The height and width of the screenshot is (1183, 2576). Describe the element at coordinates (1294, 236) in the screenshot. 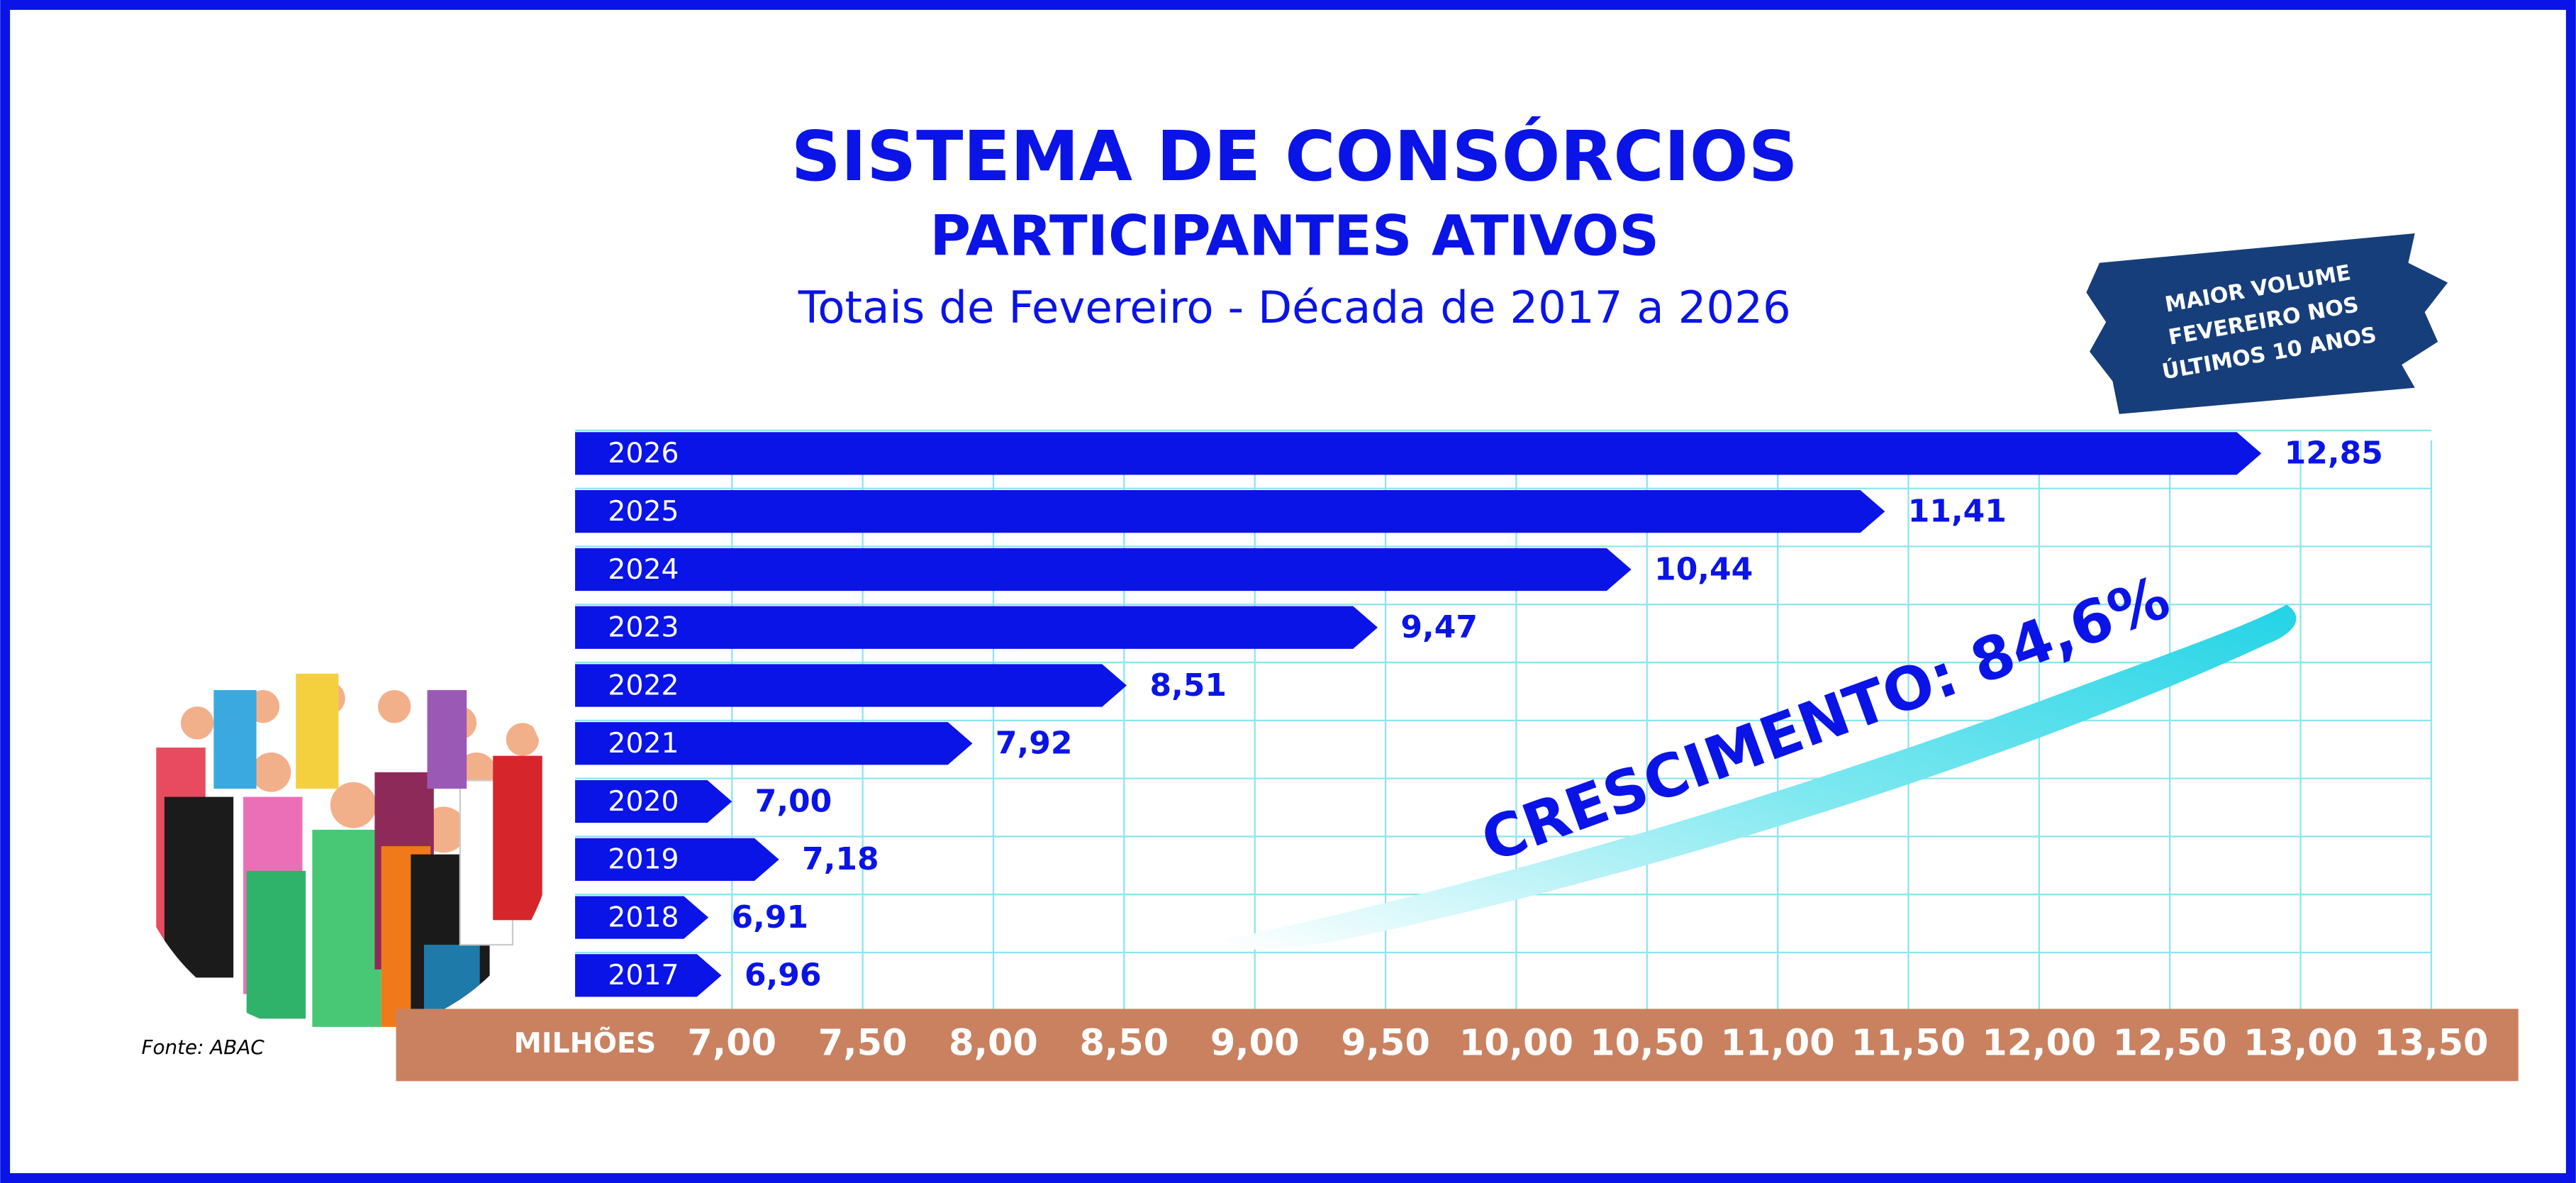

I see `chart-subtitle: PARTICIPANTES ATIVOS` at that location.